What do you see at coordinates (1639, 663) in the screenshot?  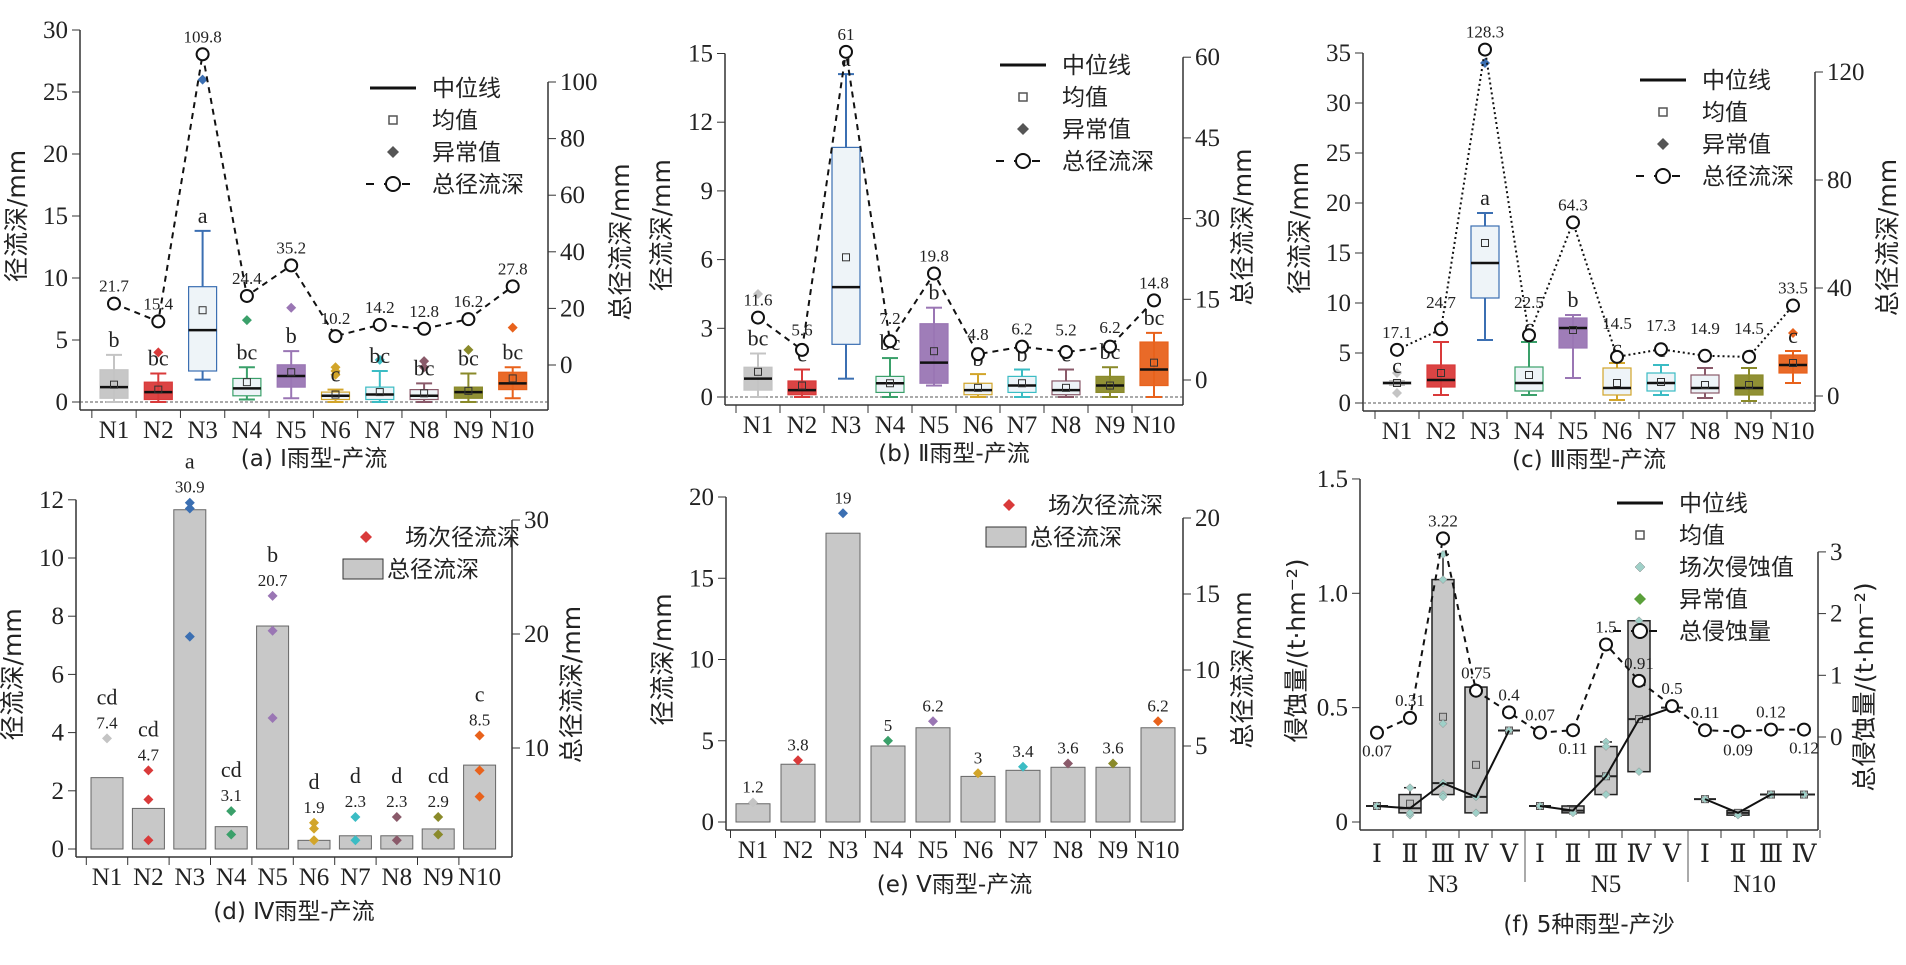 I see `total-label: 0.91` at bounding box center [1639, 663].